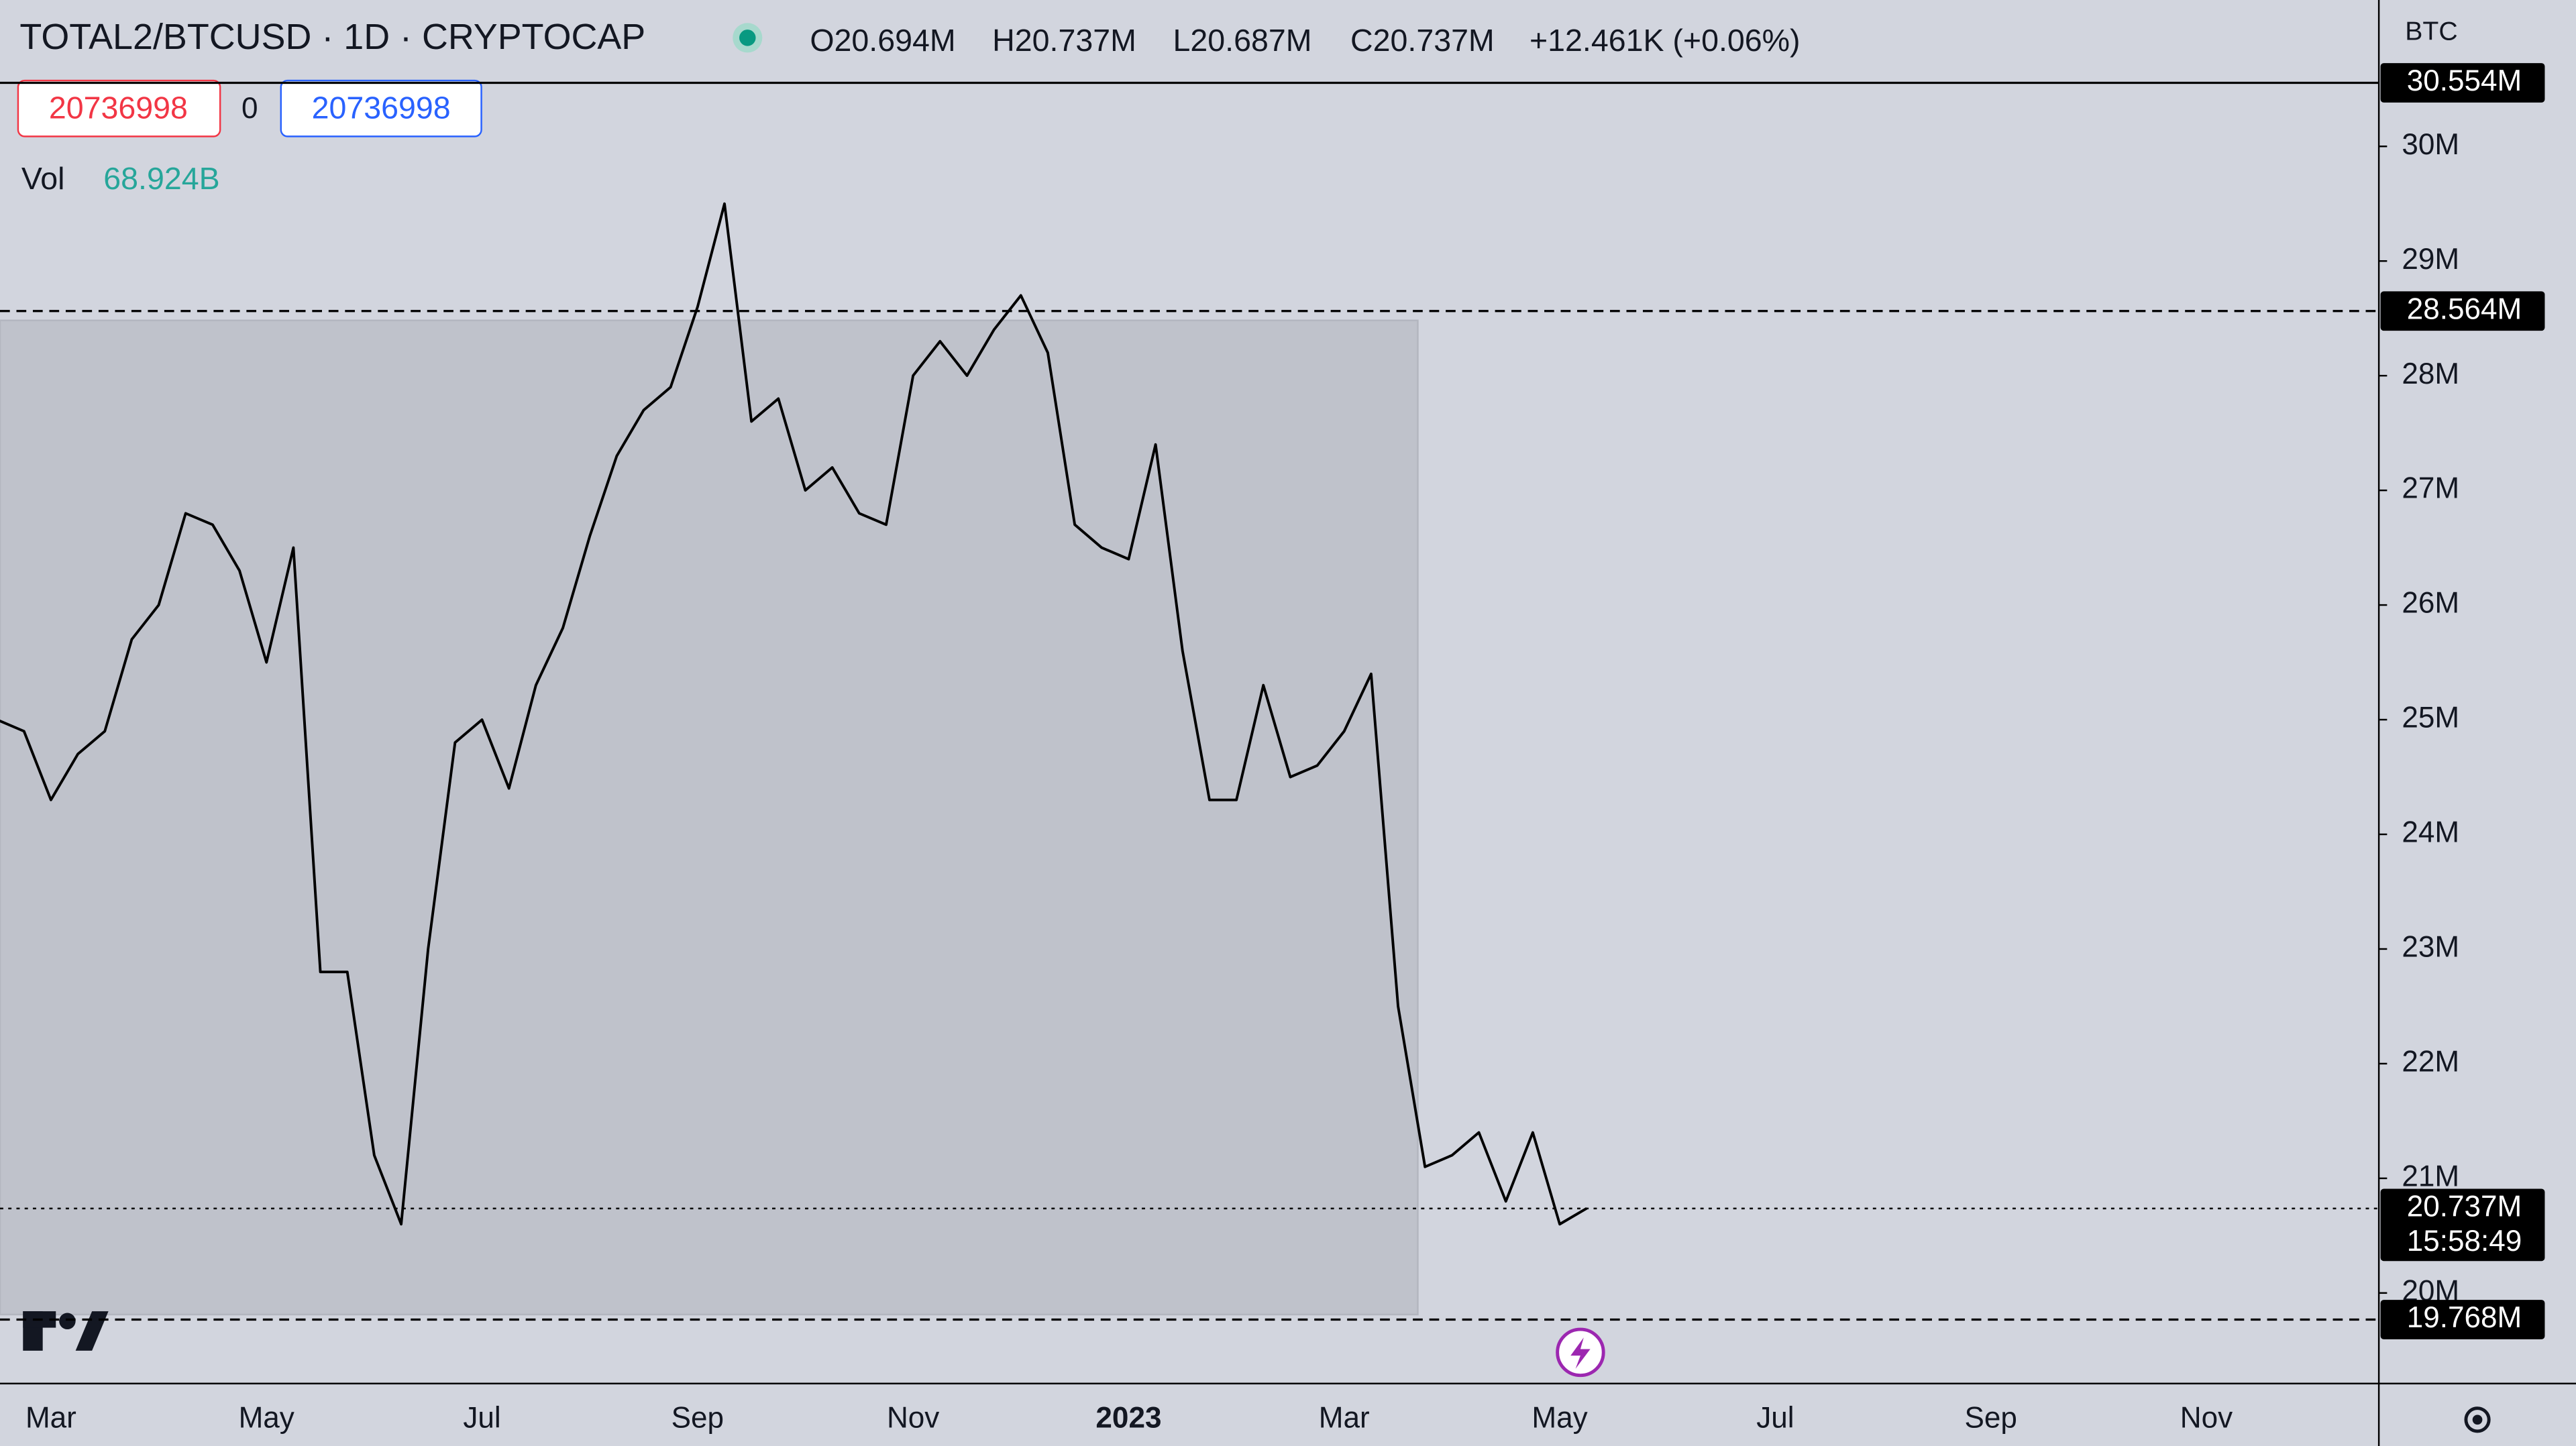 Image resolution: width=2576 pixels, height=1446 pixels. Describe the element at coordinates (2464, 1241) in the screenshot. I see `countdown: 15:58:49` at that location.